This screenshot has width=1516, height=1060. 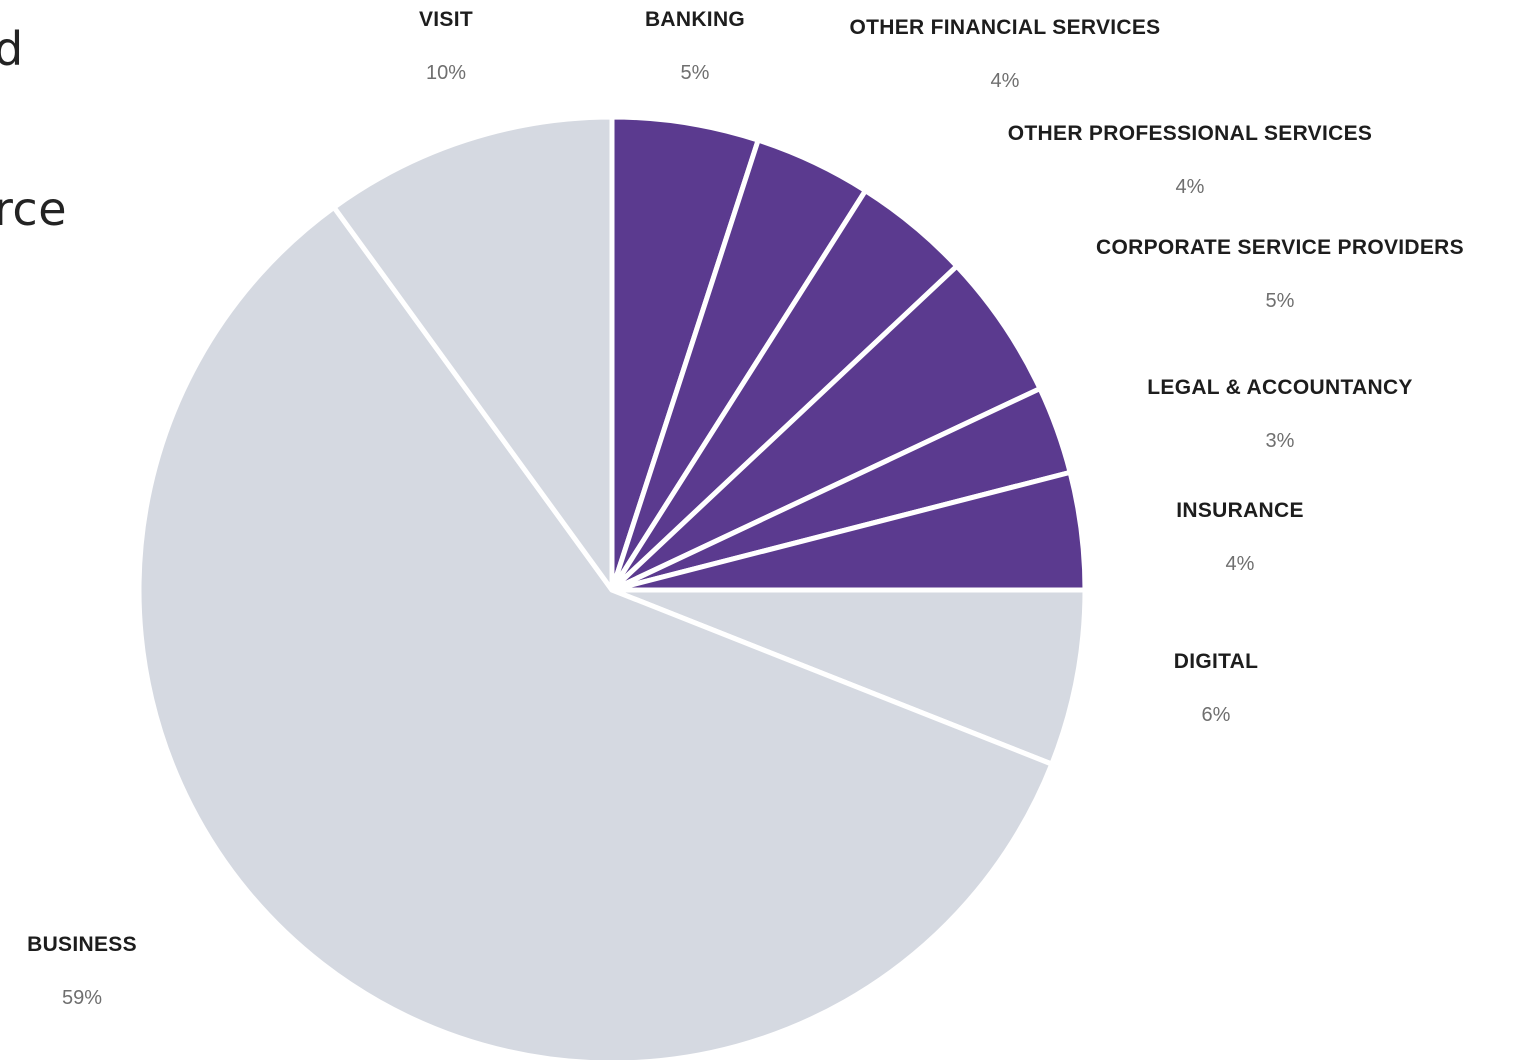 I want to click on slice-label-name: BANKING, so click(x=695, y=19).